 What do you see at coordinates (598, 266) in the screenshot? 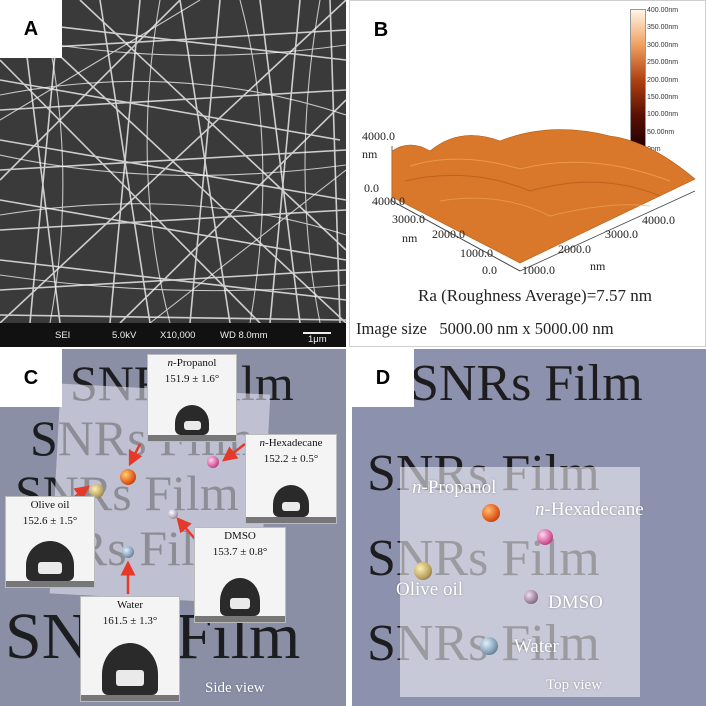
I see `x-axis-unit: nm` at bounding box center [598, 266].